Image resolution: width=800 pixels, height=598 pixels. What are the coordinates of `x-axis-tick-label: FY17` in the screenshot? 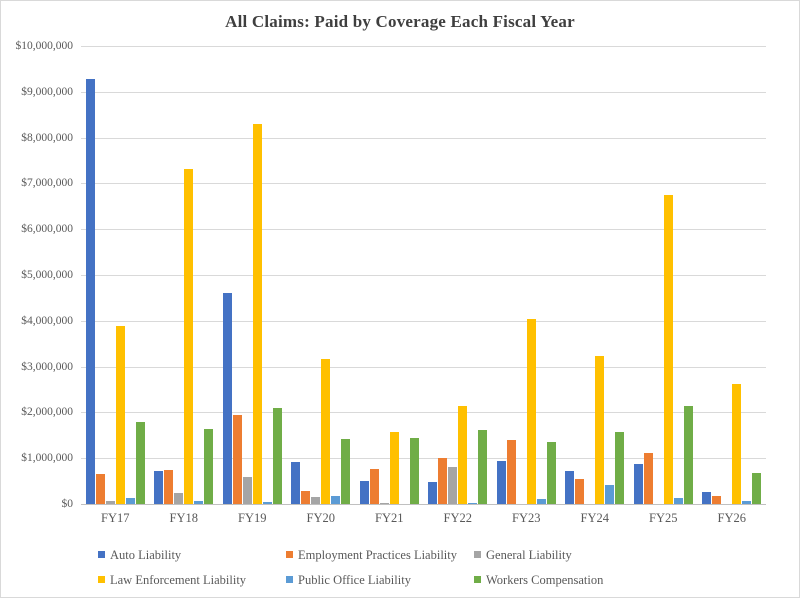 It's located at (115, 518).